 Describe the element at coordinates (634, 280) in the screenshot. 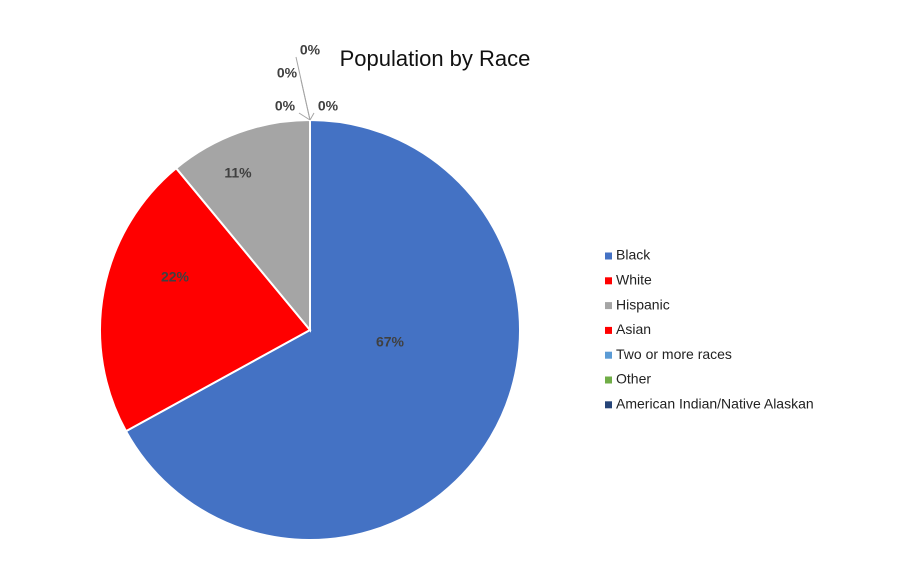

I see `legend-label: White` at that location.